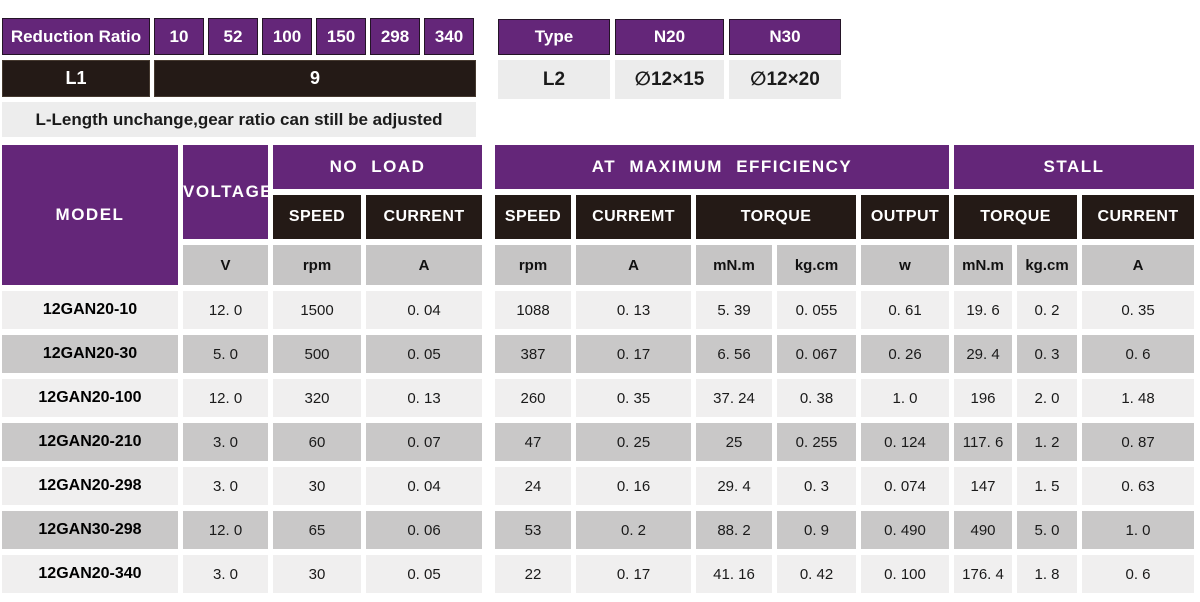 This screenshot has height=602, width=1200. What do you see at coordinates (315, 78) in the screenshot?
I see `l1-value: 9` at bounding box center [315, 78].